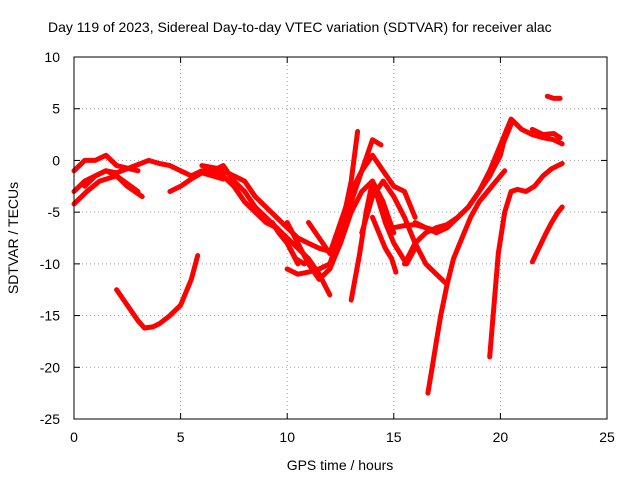 Image resolution: width=640 pixels, height=480 pixels. Describe the element at coordinates (13, 238) in the screenshot. I see `y-axis-label: SDTVAR / TECUs` at that location.